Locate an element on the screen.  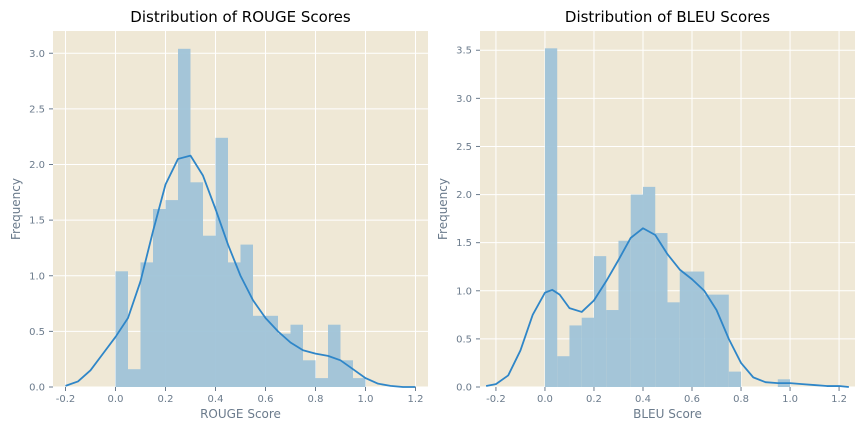
y-tick-label: 3.5 is located at coordinates (464, 51).